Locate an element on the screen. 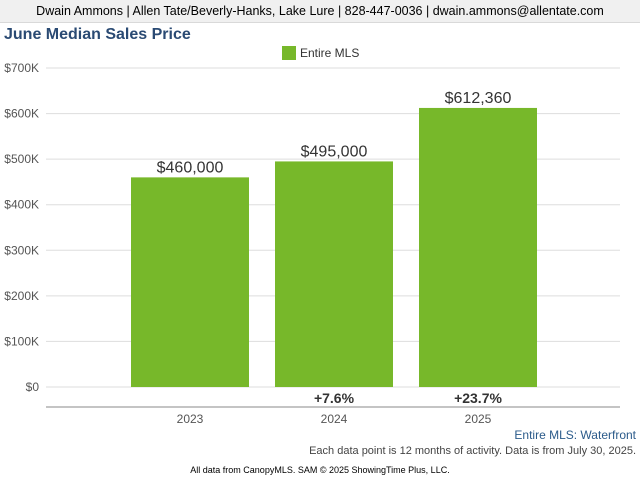 The height and width of the screenshot is (480, 640). y-tick-label: $400K is located at coordinates (21, 205).